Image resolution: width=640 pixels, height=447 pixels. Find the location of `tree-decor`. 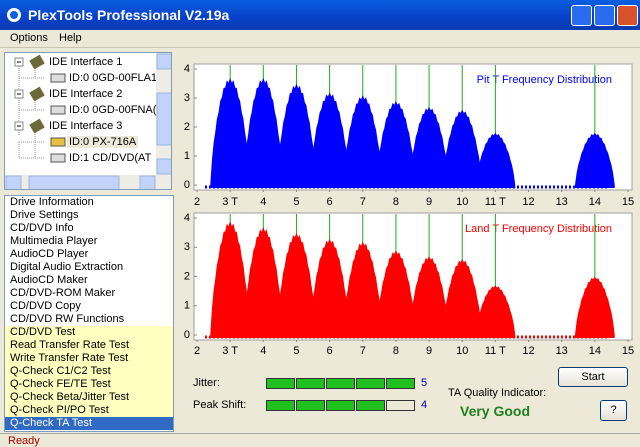

tree-decor is located at coordinates (88, 121).